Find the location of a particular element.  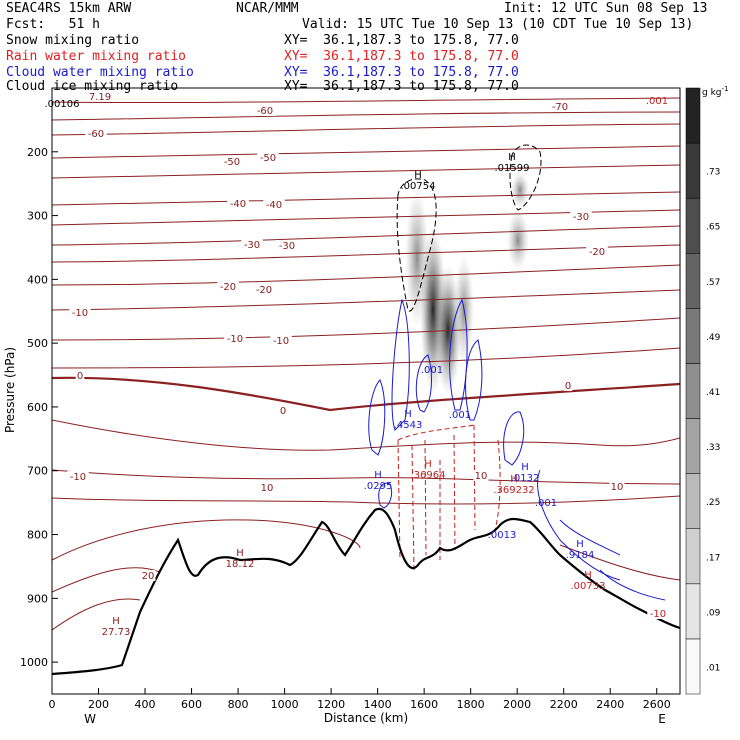

x-tick-label: 2600 is located at coordinates (657, 704).